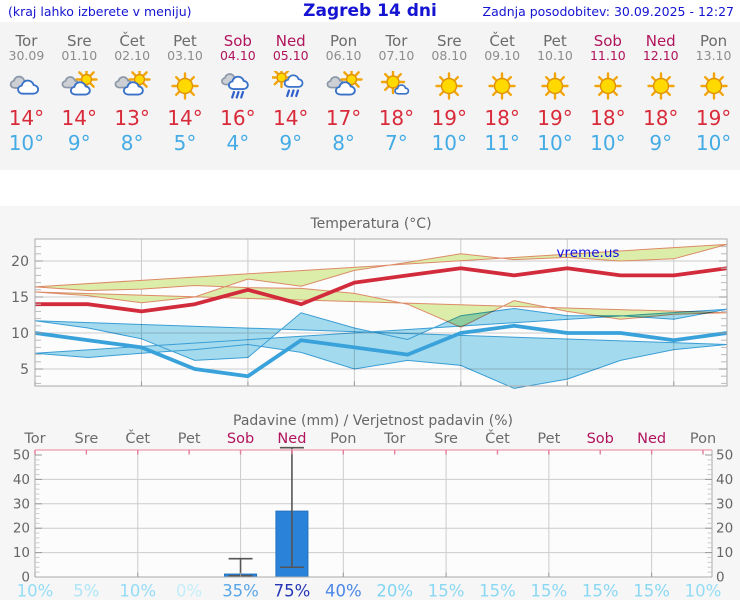 This screenshot has width=740, height=600. Describe the element at coordinates (132, 55) in the screenshot. I see `day-date: 02.10` at that location.